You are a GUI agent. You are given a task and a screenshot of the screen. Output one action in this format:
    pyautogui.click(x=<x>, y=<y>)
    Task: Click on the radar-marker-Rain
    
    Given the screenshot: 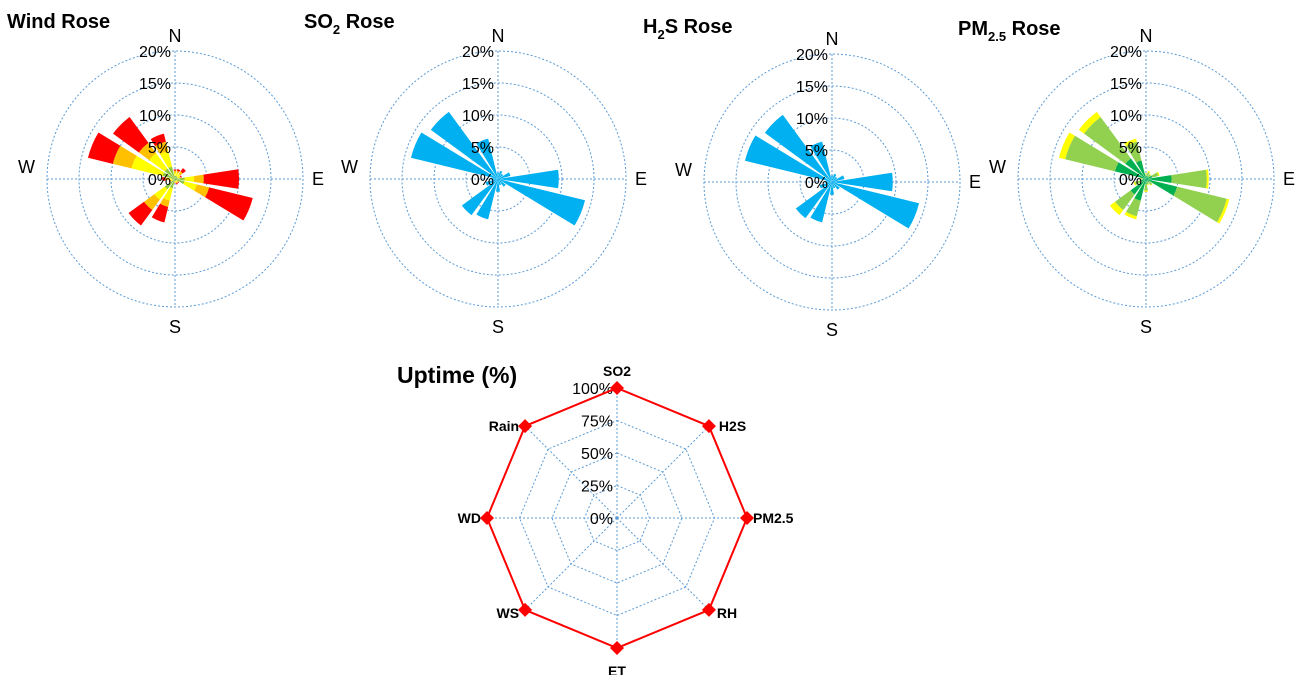 What is the action you would take?
    pyautogui.click(x=525, y=426)
    